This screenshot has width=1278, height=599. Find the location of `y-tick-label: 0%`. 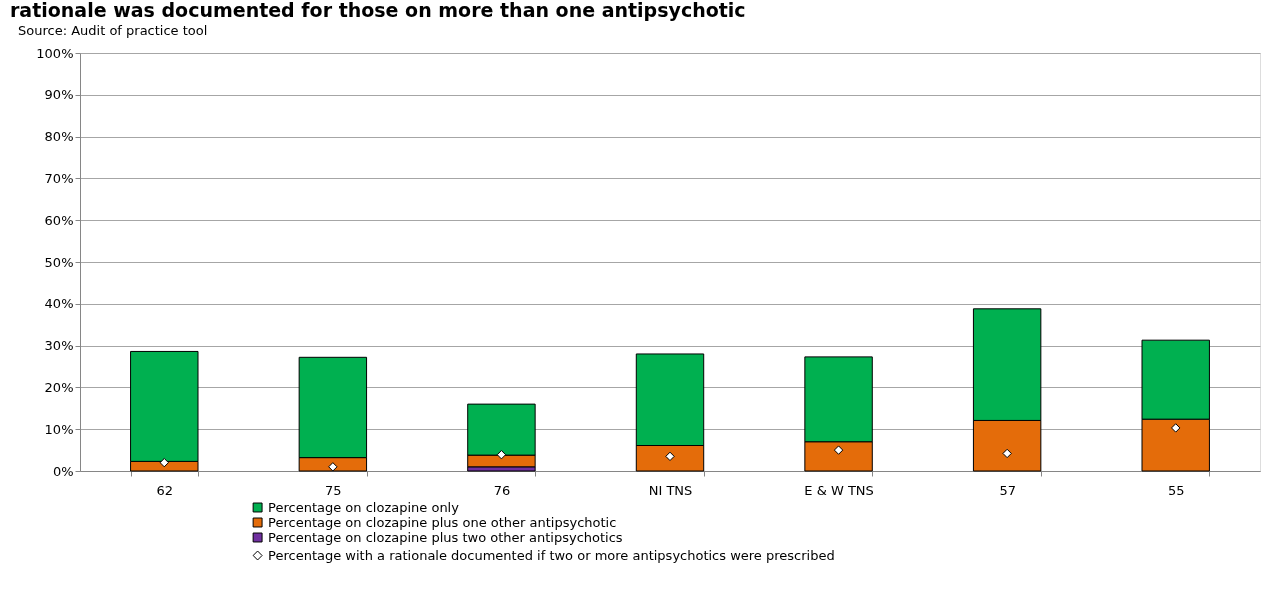

y-tick-label: 0% is located at coordinates (63, 471).